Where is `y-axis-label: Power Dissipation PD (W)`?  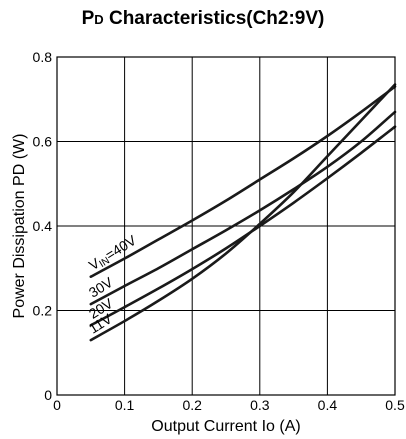
y-axis-label: Power Dissipation PD (W) is located at coordinates (19, 226).